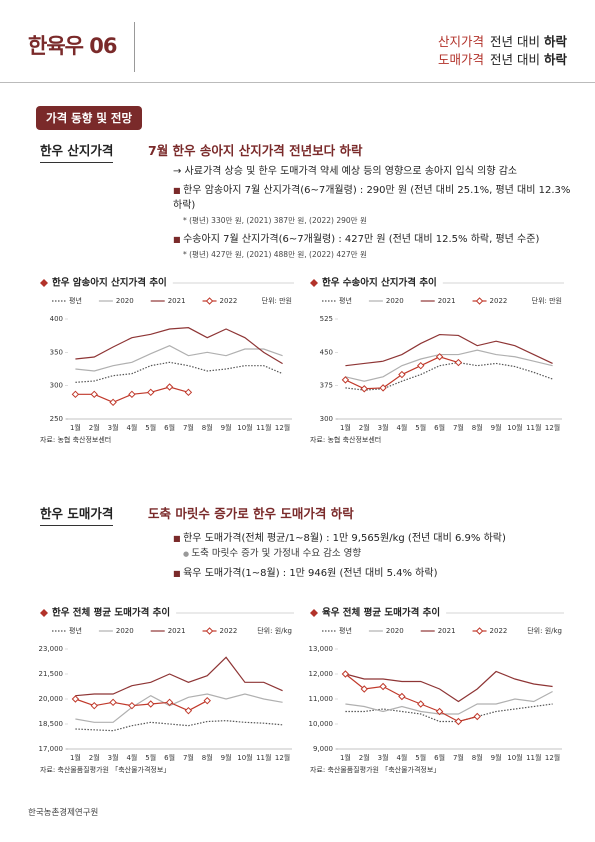  I want to click on divider, so click(134, 47).